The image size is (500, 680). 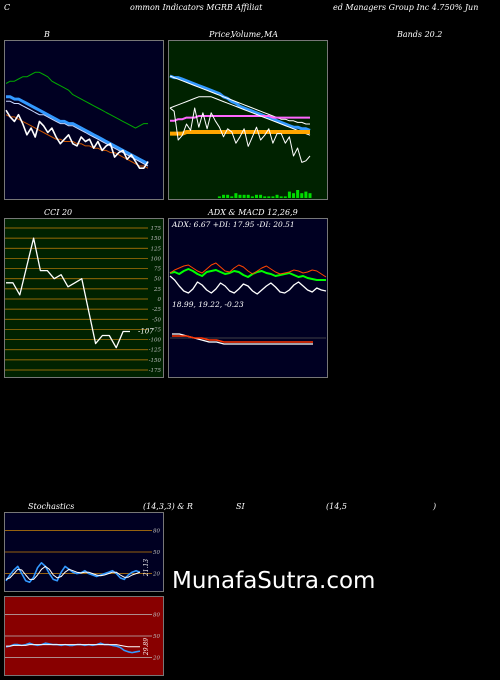 I want to click on stoch-title-b: (14,3,3) & R, so click(x=168, y=506).